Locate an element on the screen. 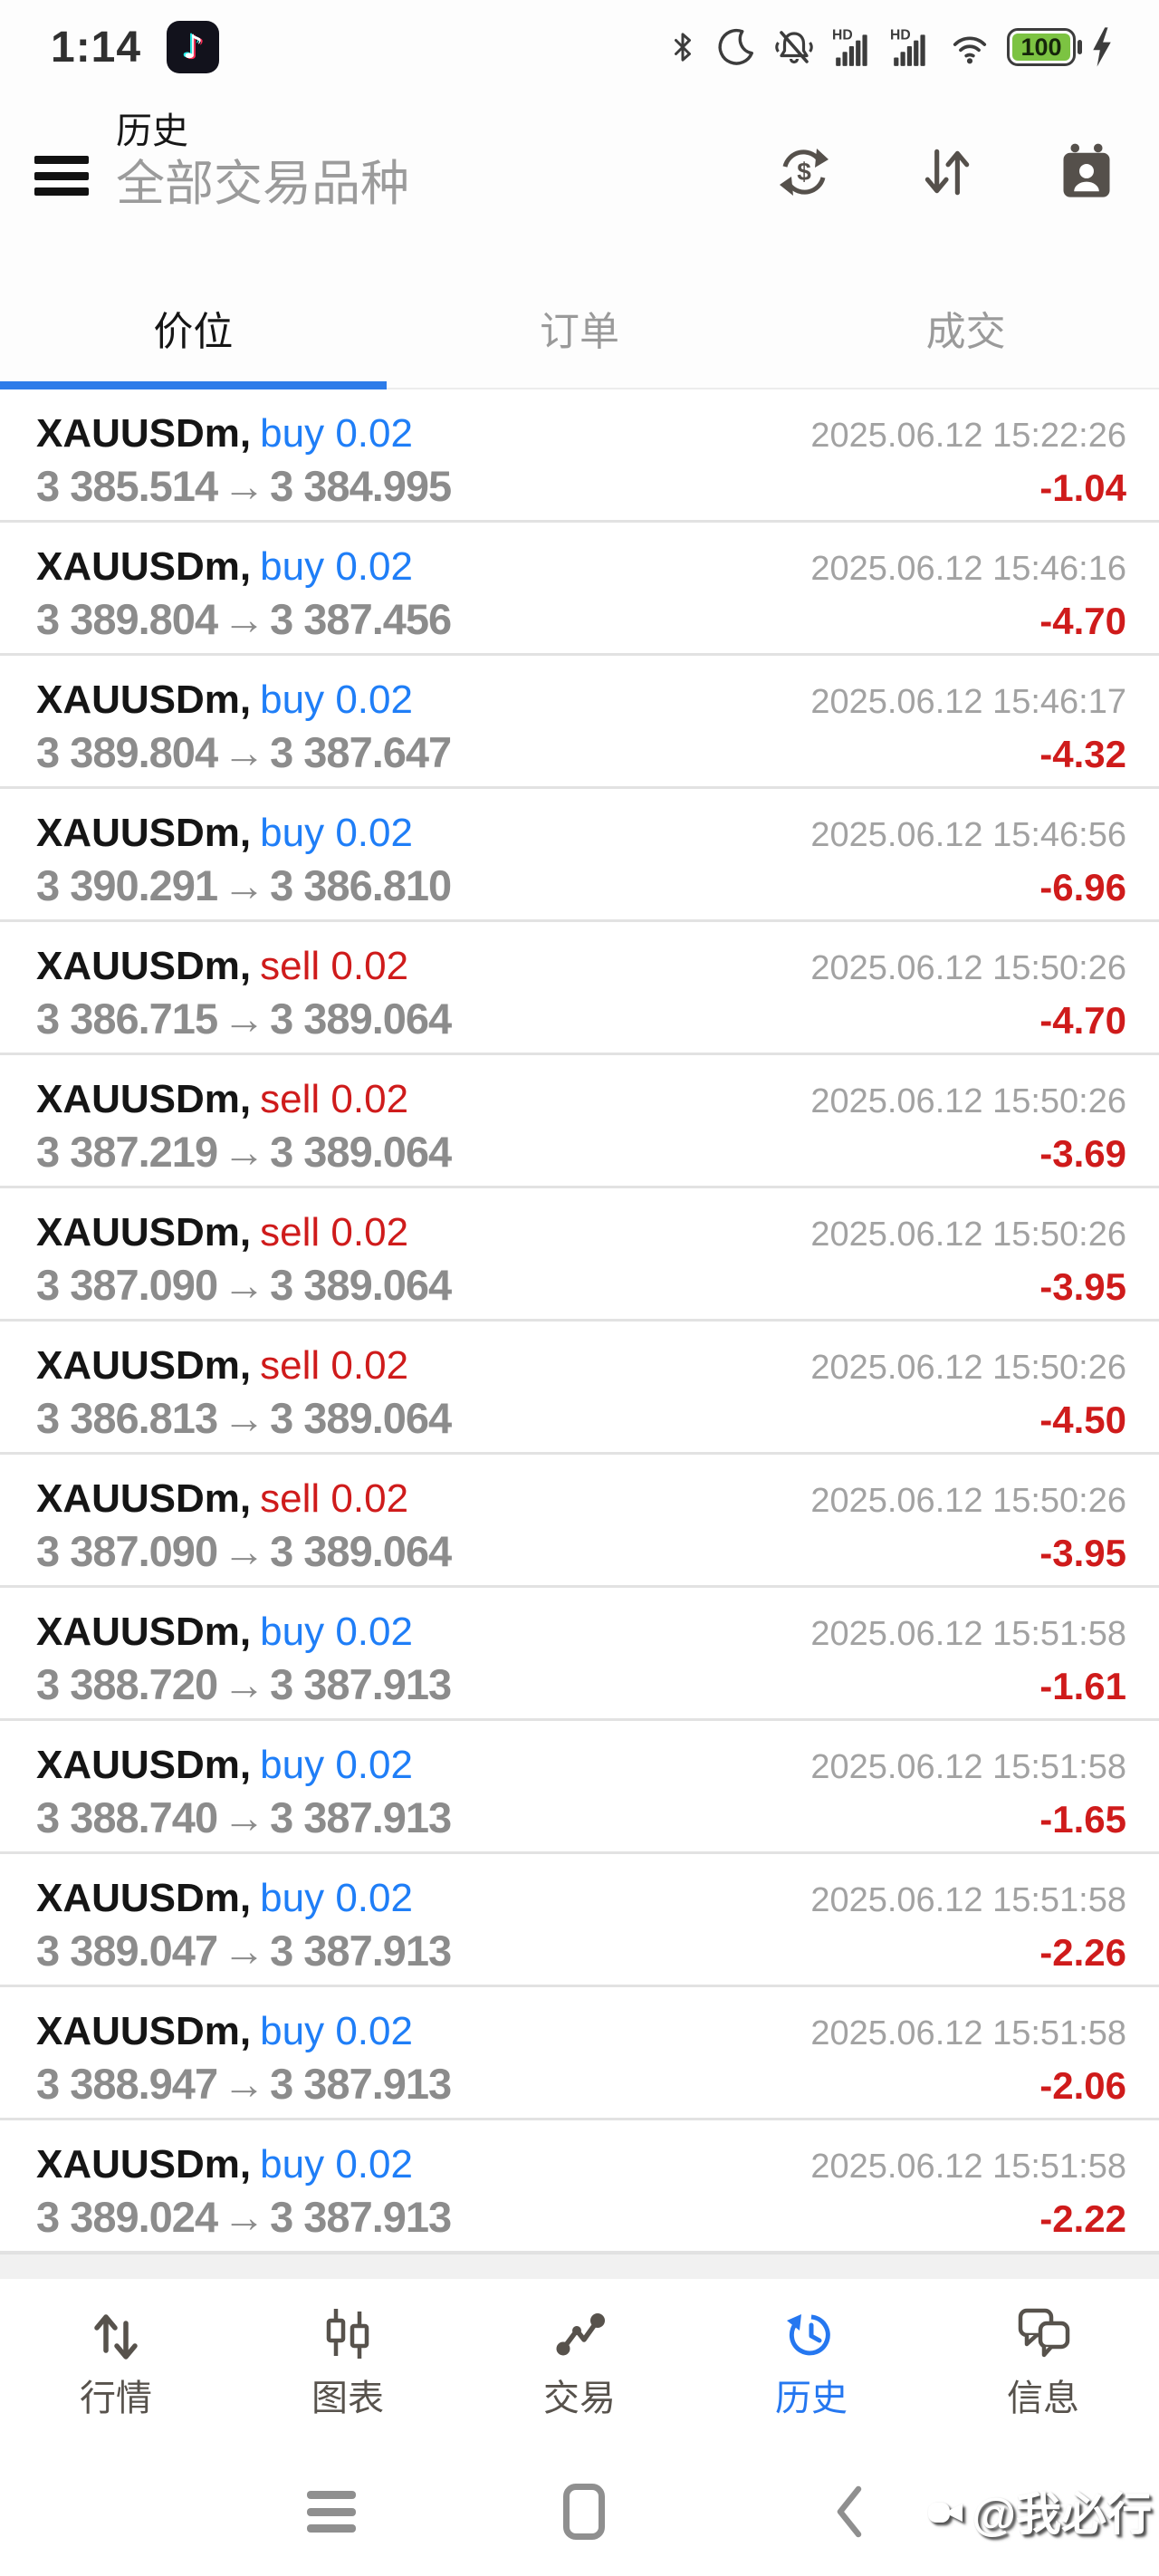 The width and height of the screenshot is (1159, 2576). tab-deals: 成交 is located at coordinates (965, 331).